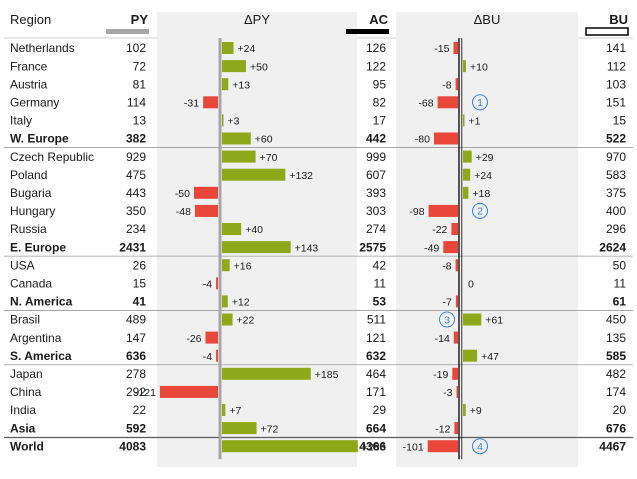  I want to click on header-region: Region, so click(30, 19).